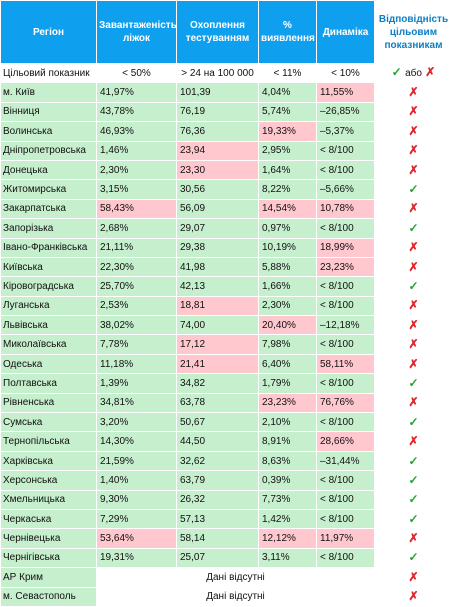  What do you see at coordinates (49, 596) in the screenshot?
I see `region-name: м. Севастополь` at bounding box center [49, 596].